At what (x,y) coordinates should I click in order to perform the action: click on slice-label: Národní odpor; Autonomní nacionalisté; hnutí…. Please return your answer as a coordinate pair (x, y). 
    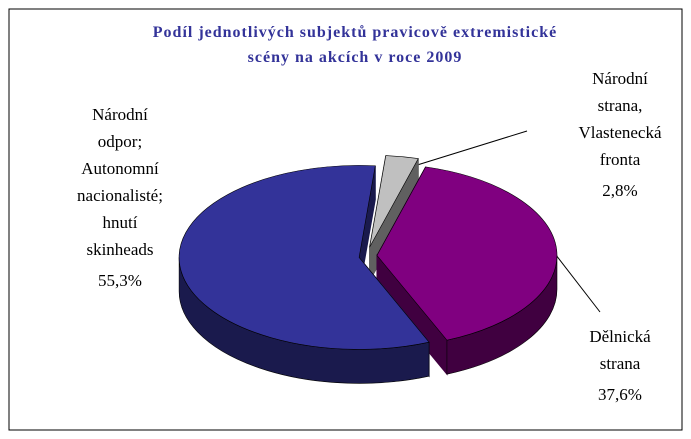
    Looking at the image, I should click on (120, 182).